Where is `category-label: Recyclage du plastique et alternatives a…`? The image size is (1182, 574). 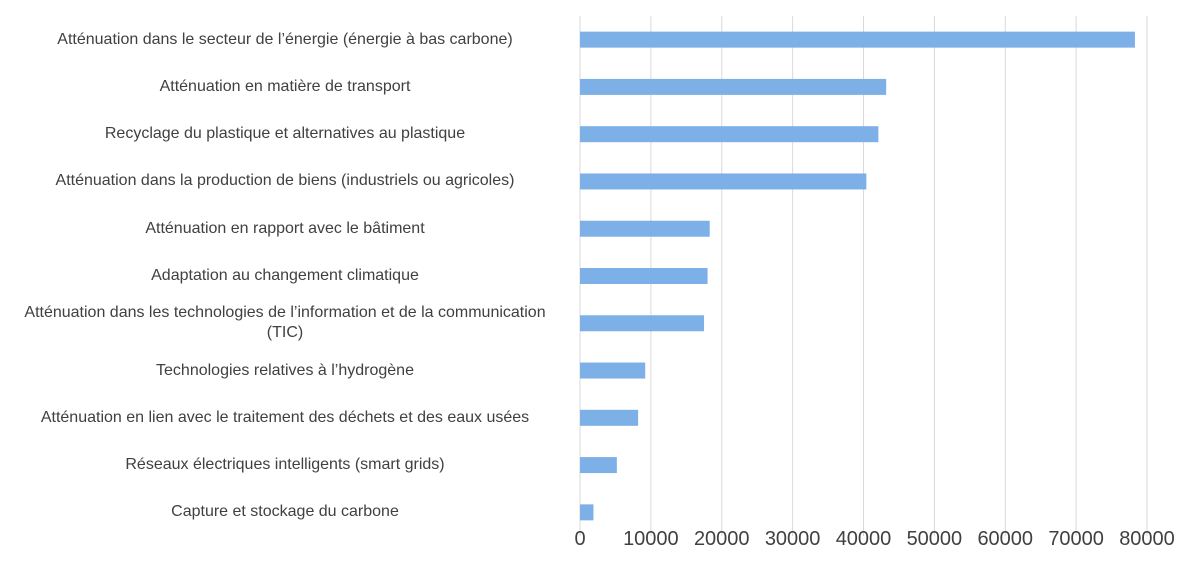
category-label: Recyclage du plastique et alternatives a… is located at coordinates (285, 134).